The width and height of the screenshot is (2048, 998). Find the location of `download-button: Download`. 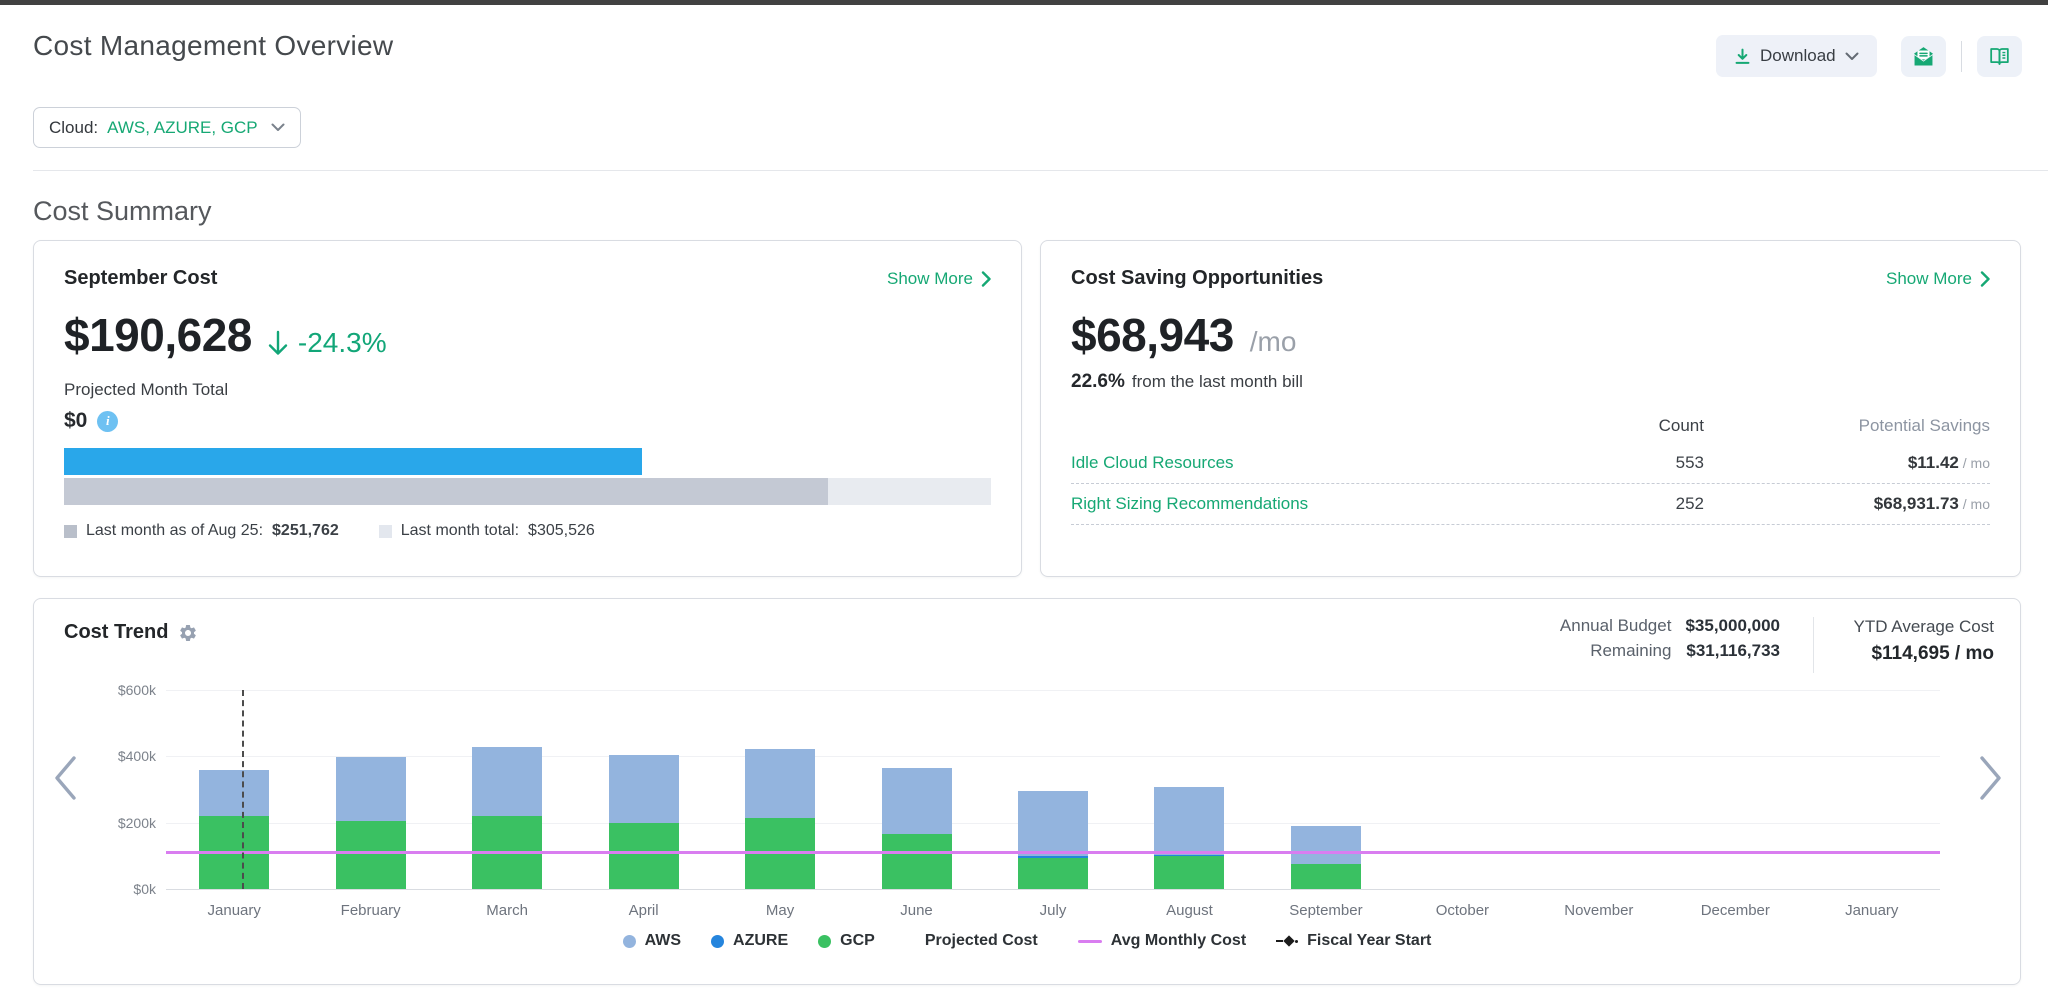

download-button: Download is located at coordinates (1796, 56).